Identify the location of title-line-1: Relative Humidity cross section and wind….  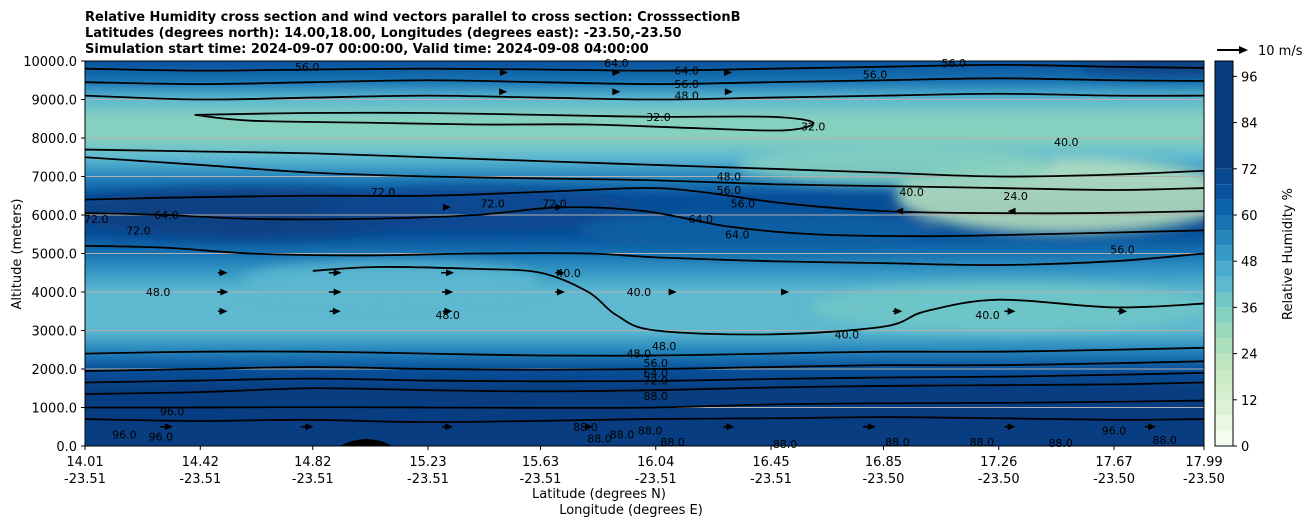
(413, 17).